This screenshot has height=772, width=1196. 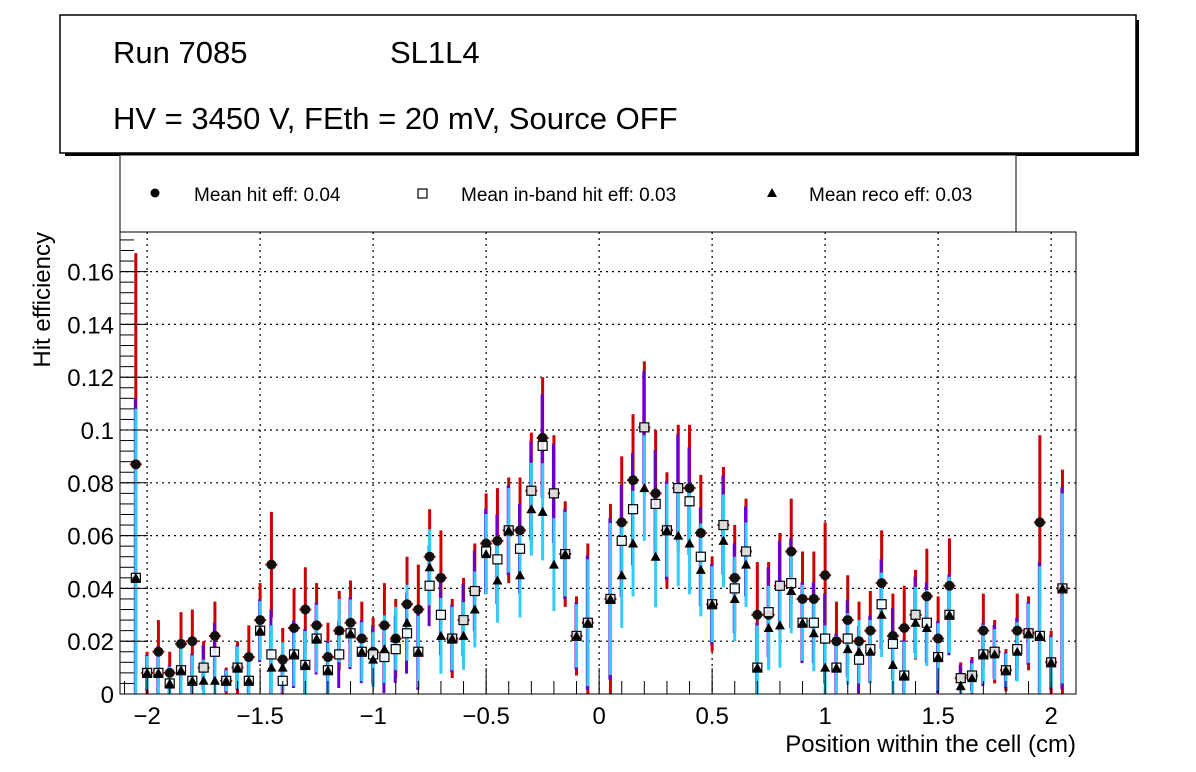 I want to click on y-tick-label: 0, so click(x=107, y=695).